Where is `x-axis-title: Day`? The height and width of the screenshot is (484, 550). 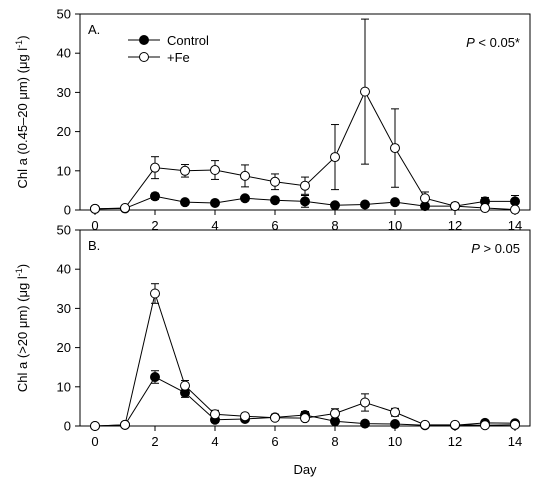 x-axis-title: Day is located at coordinates (305, 469).